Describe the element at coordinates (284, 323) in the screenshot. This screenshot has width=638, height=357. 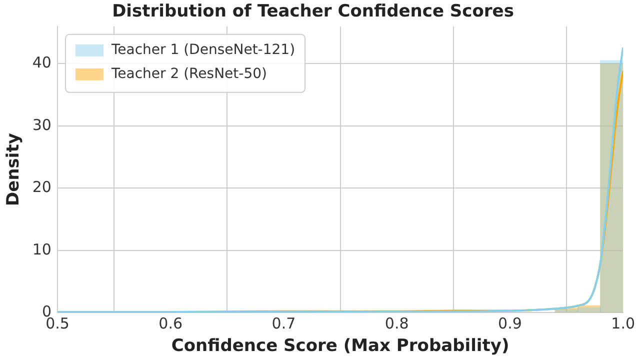
I see `x-tick-label: 0.7` at that location.